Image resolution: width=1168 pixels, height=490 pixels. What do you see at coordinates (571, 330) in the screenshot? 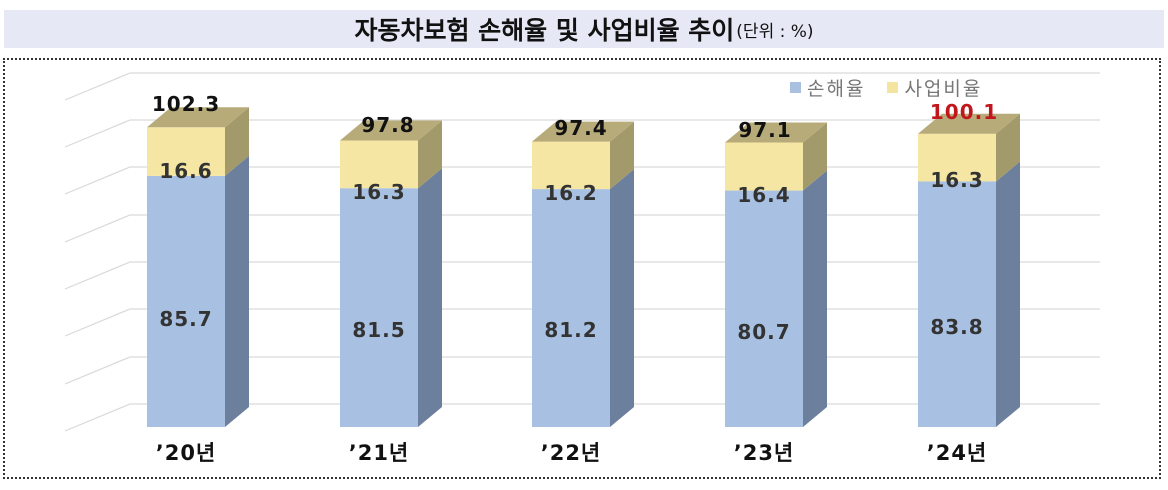
I see `loss-ratio-label: 81.2` at bounding box center [571, 330].